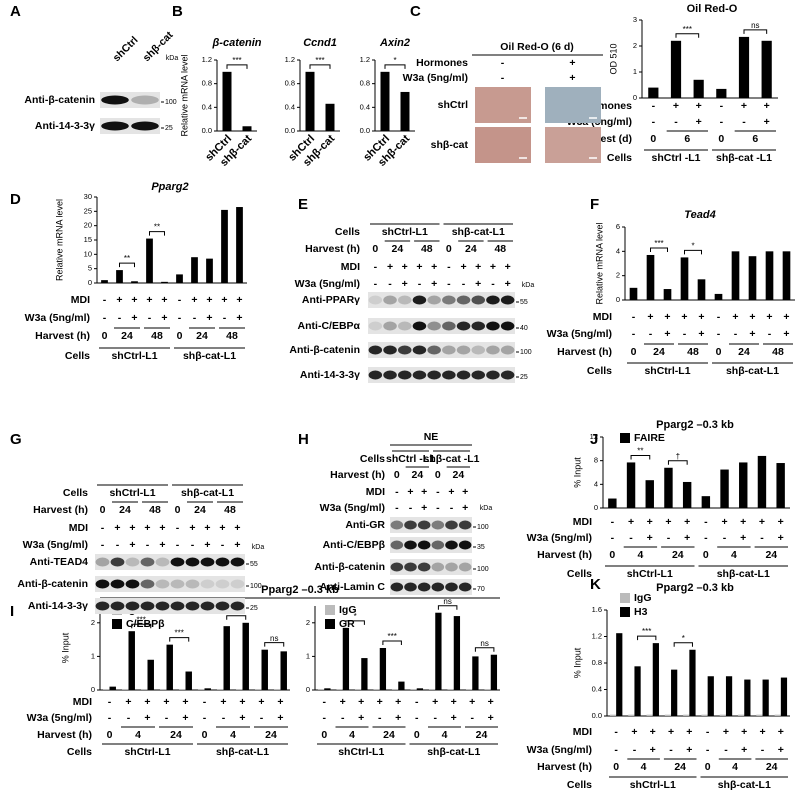 Image resolution: width=800 pixels, height=790 pixels. What do you see at coordinates (394, 60) in the screenshot?
I see `significance-label: *` at bounding box center [394, 60].